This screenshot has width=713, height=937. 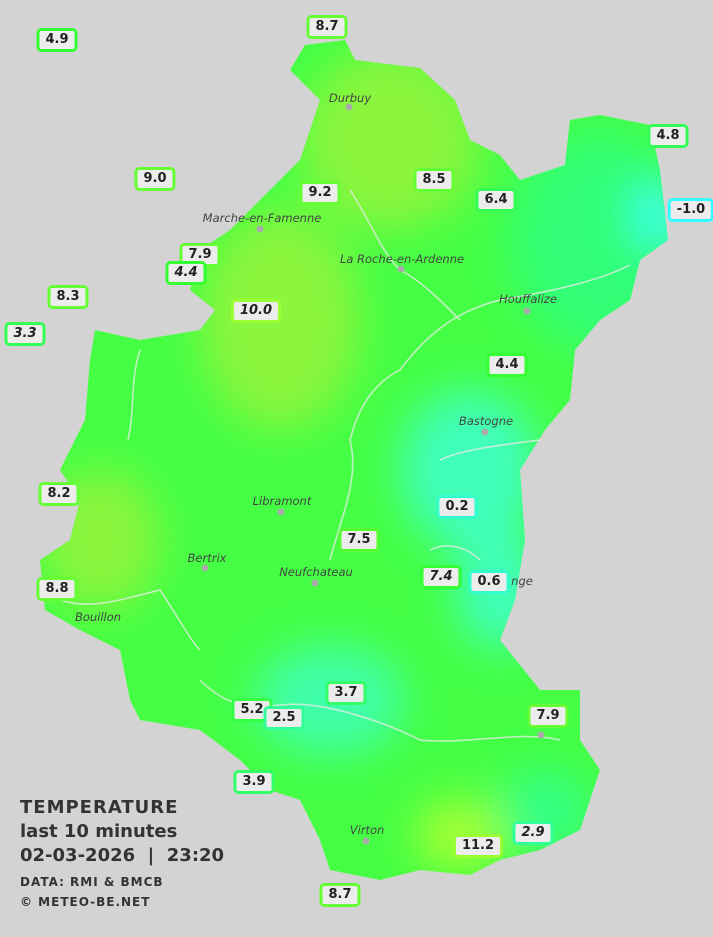 I want to click on station-label: 2.5, so click(x=284, y=718).